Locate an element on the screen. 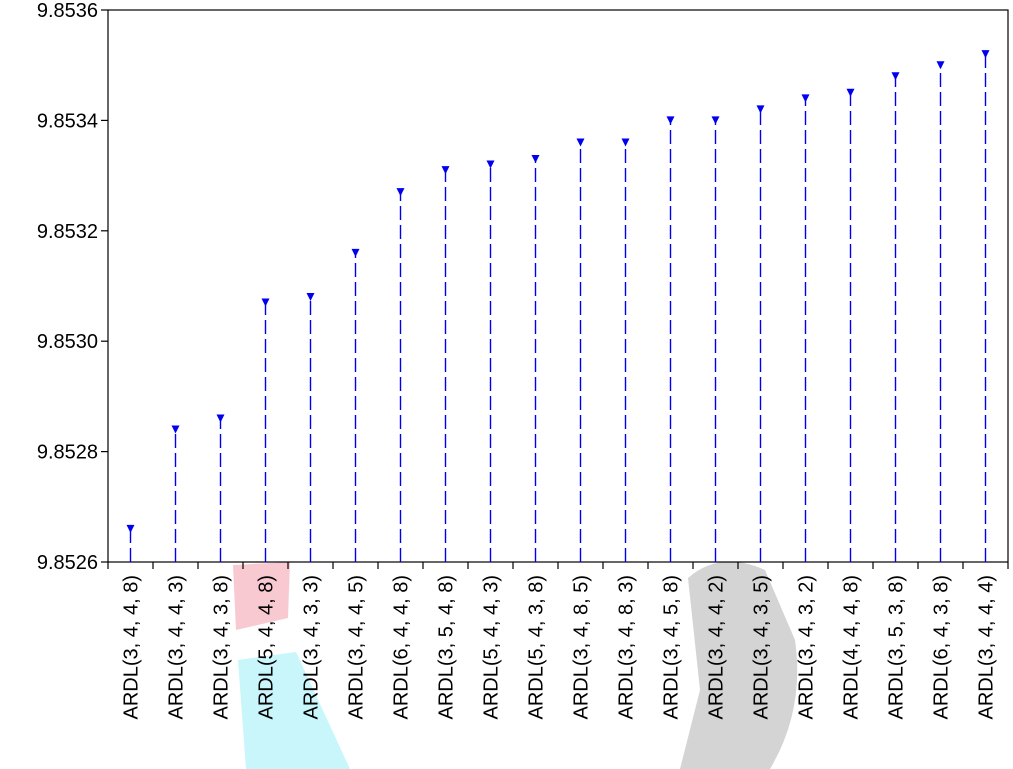  x-category-label: ARDL(3, 4, 8, 5) is located at coordinates (582, 647).